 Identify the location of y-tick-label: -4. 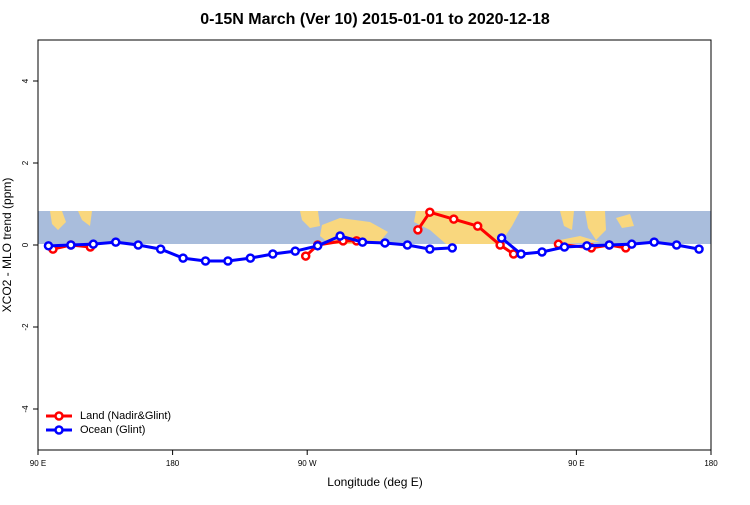
(25, 409).